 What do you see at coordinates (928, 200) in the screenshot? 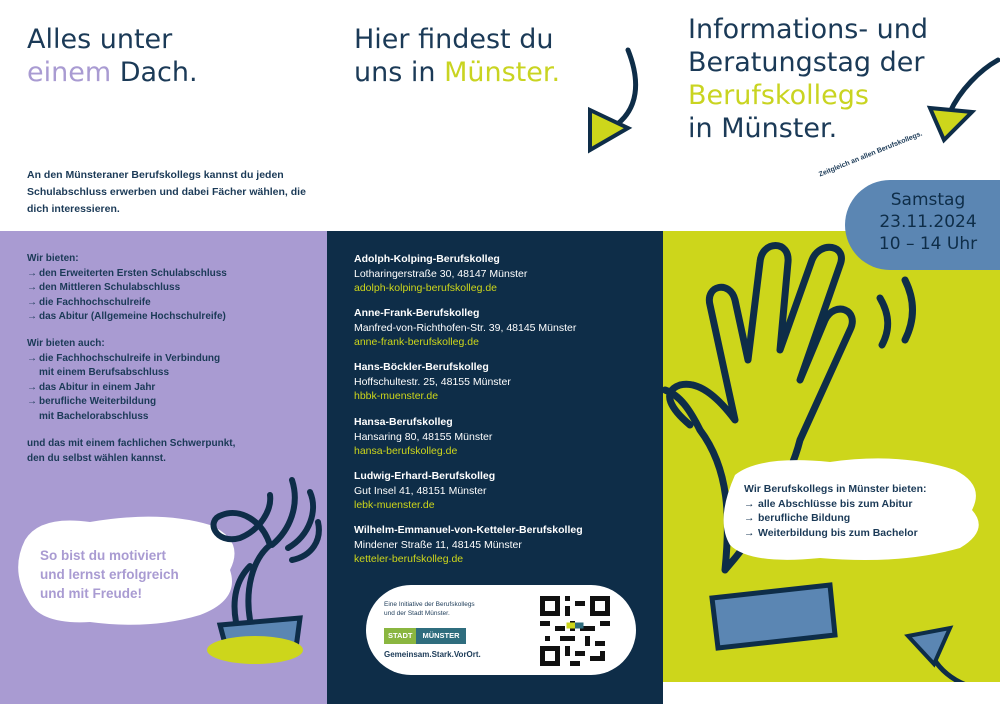
I see `date-day: Samstag` at bounding box center [928, 200].